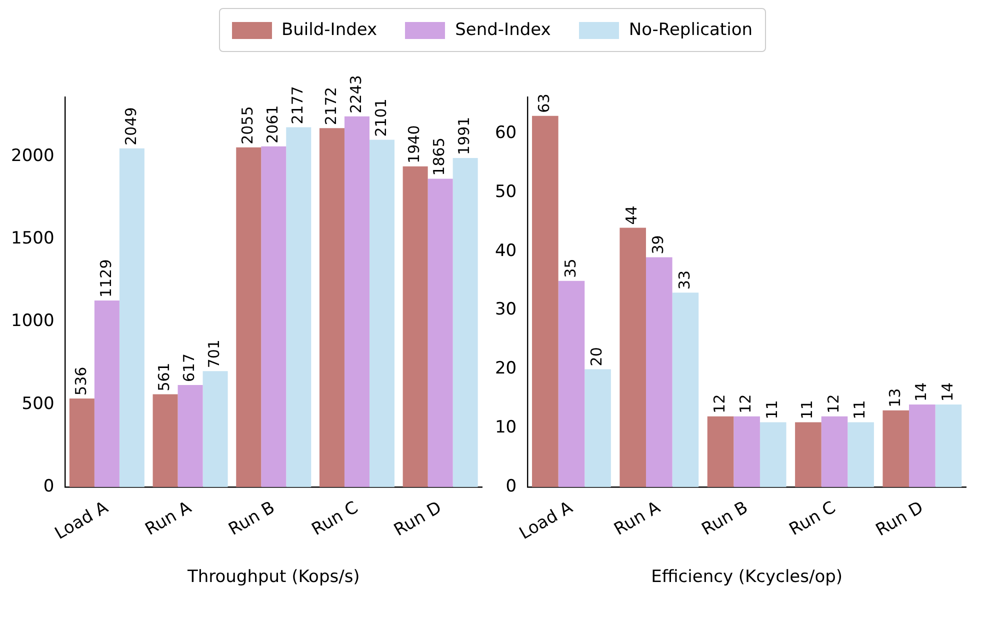 The image size is (984, 630). What do you see at coordinates (297, 105) in the screenshot?
I see `data-label: 2177` at bounding box center [297, 105].